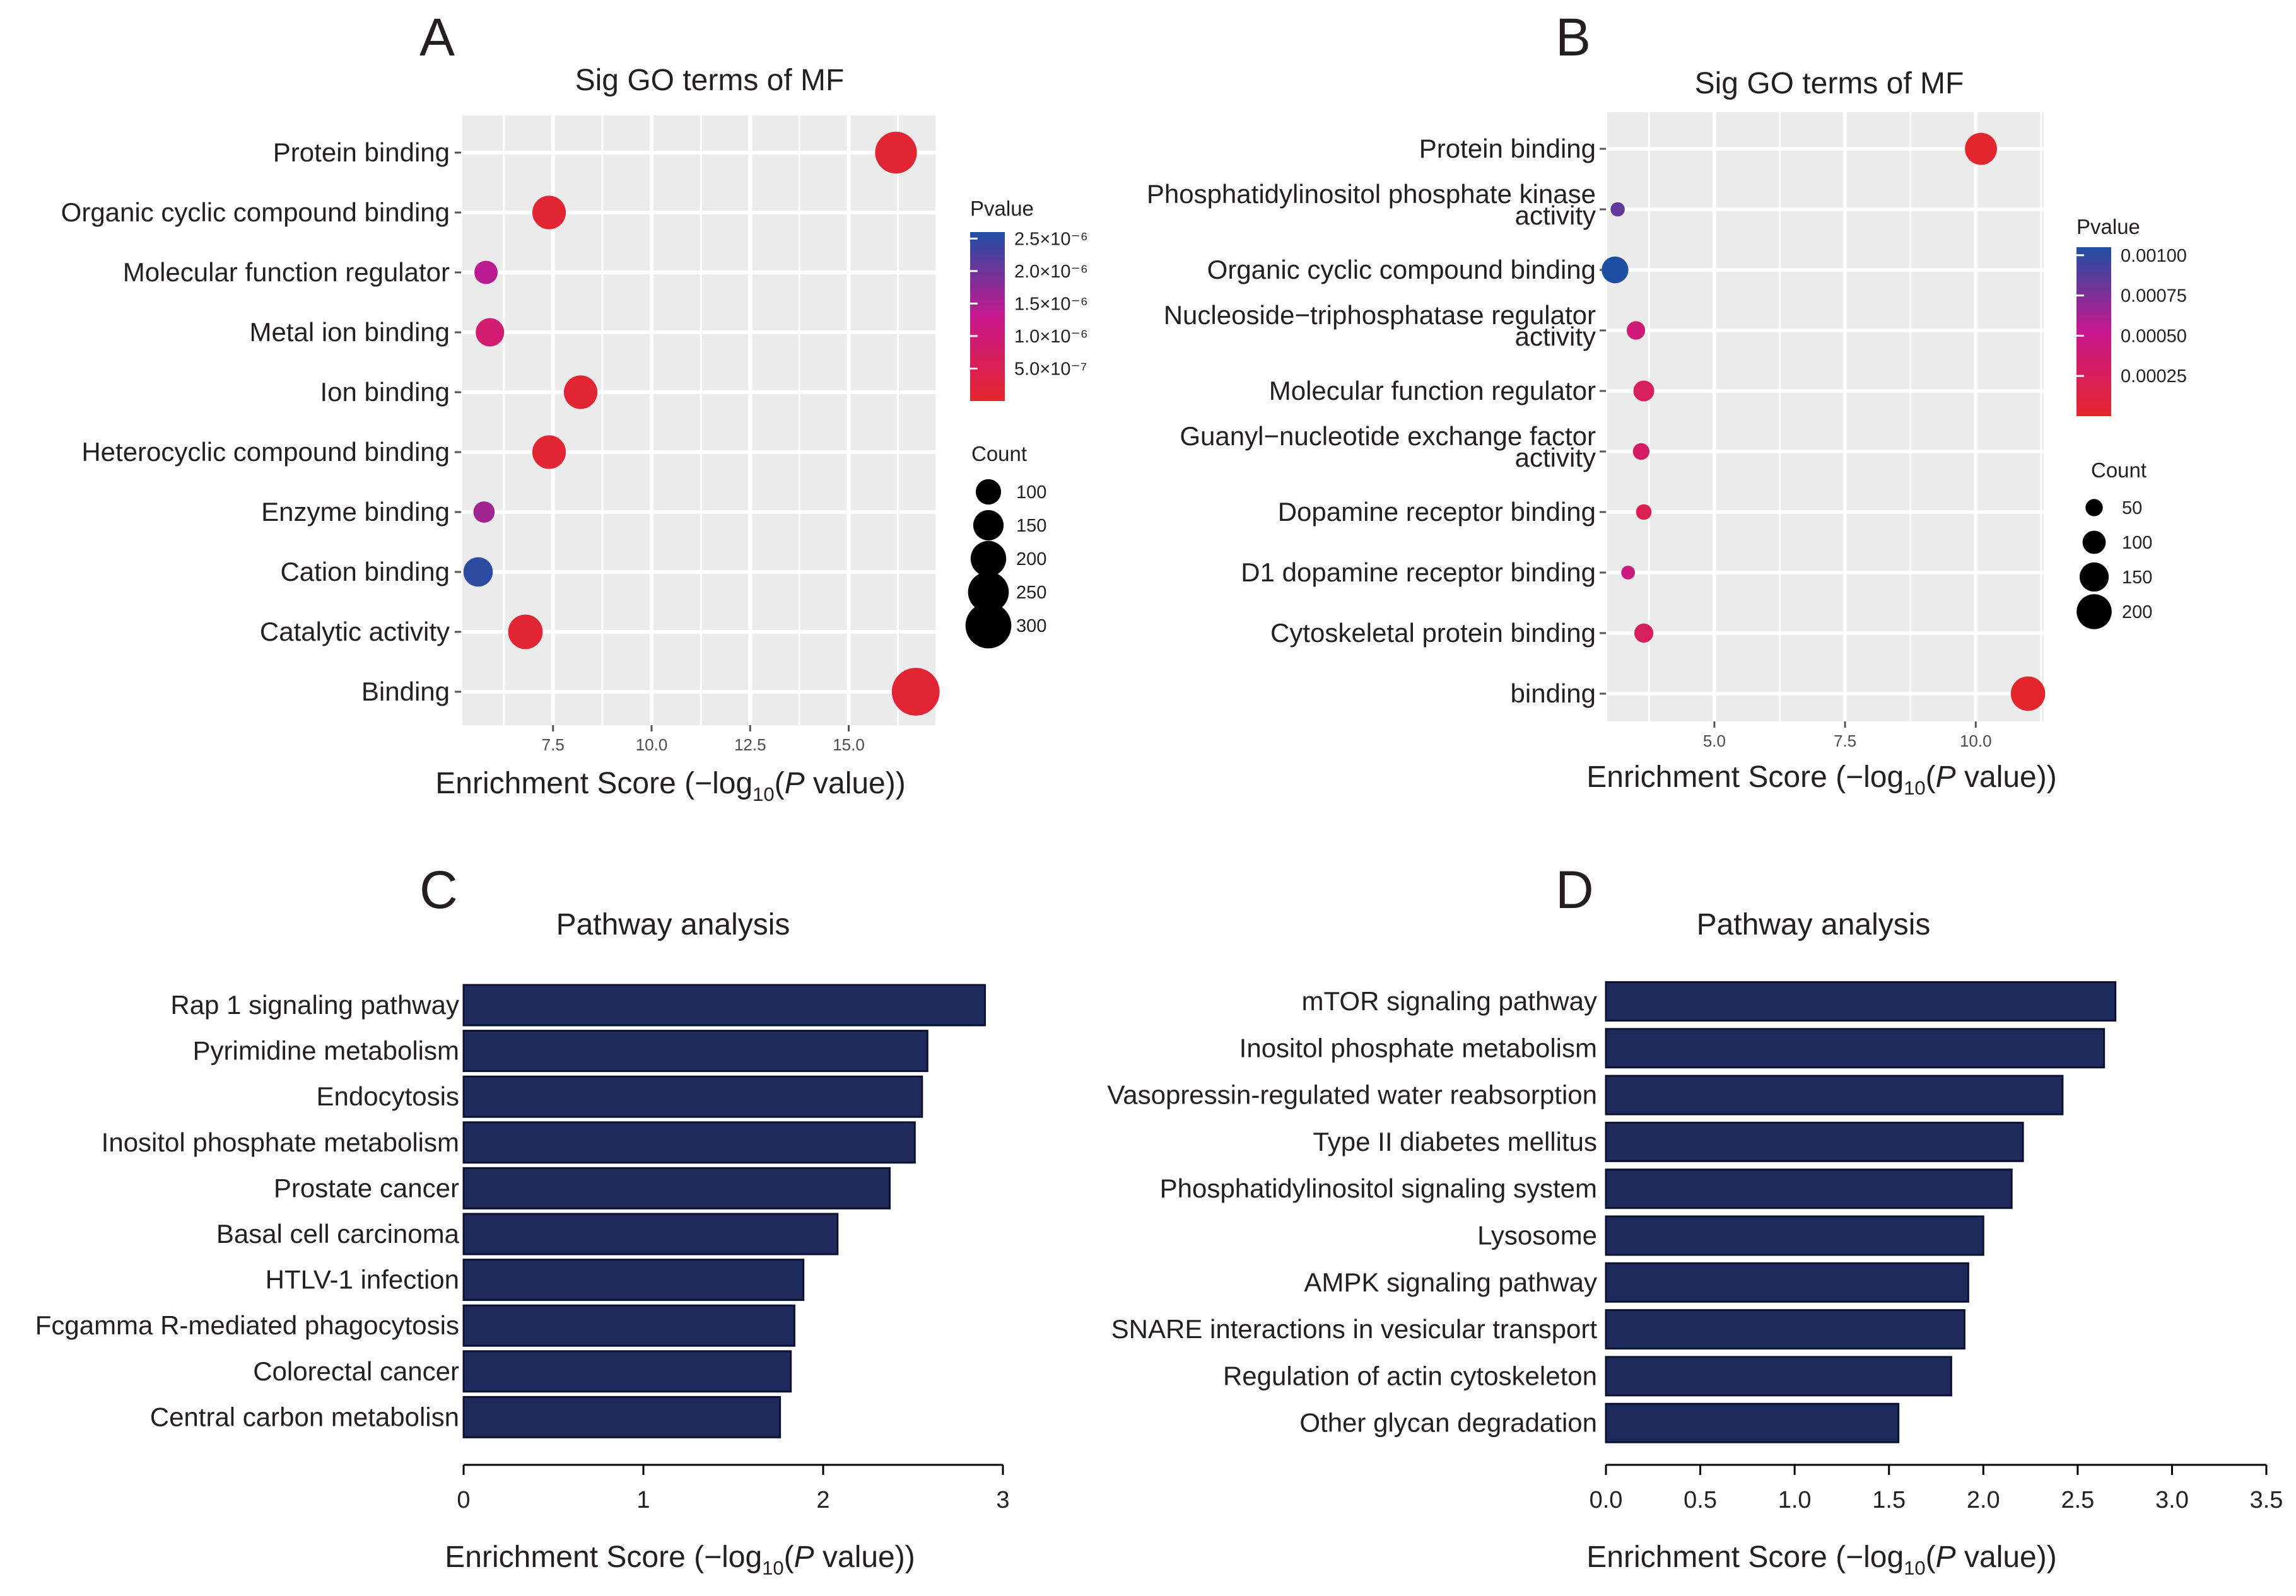  What do you see at coordinates (1003, 1500) in the screenshot?
I see `chart-c-x-tick-label: 3` at bounding box center [1003, 1500].